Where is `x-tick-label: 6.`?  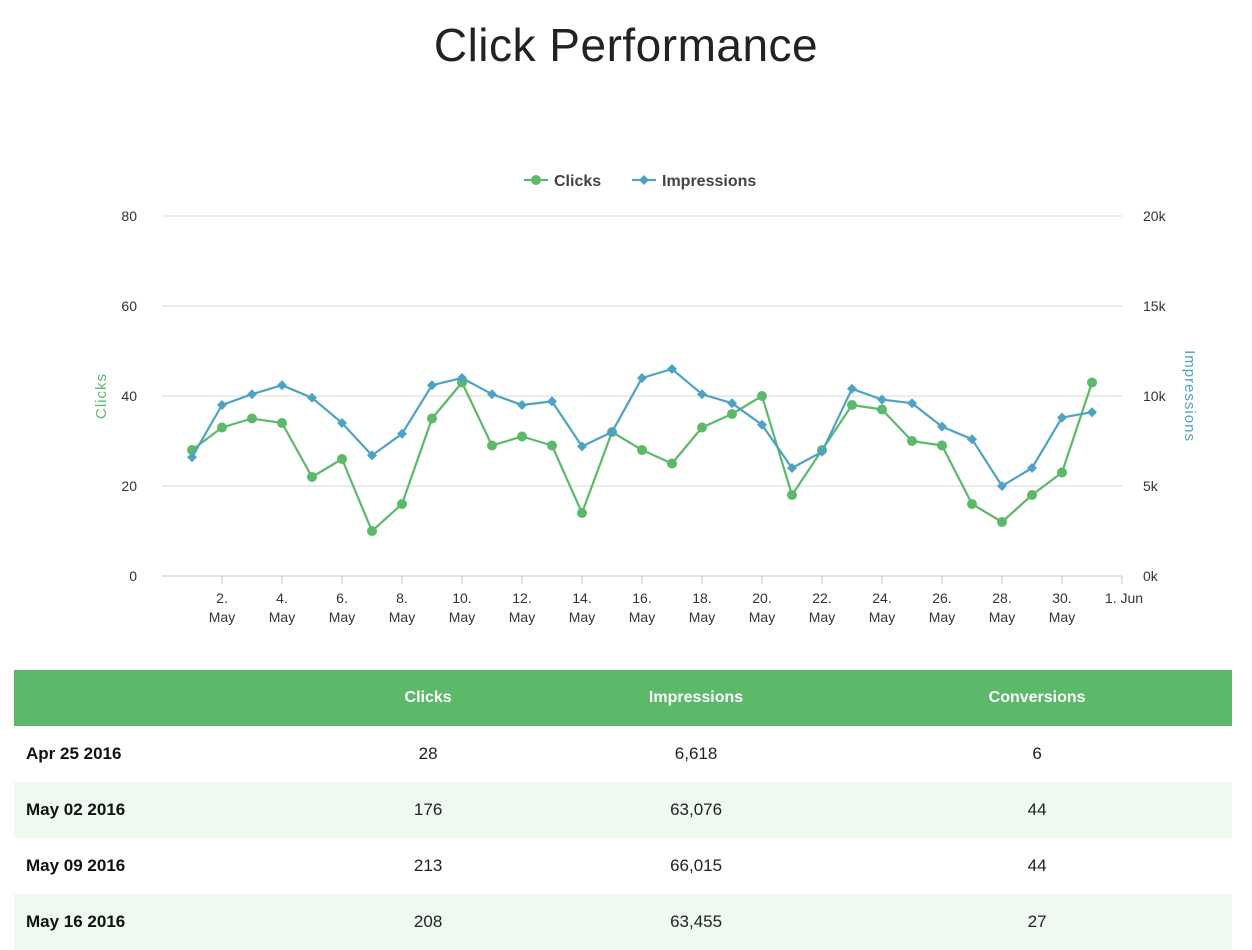
x-tick-label: 6. is located at coordinates (342, 598).